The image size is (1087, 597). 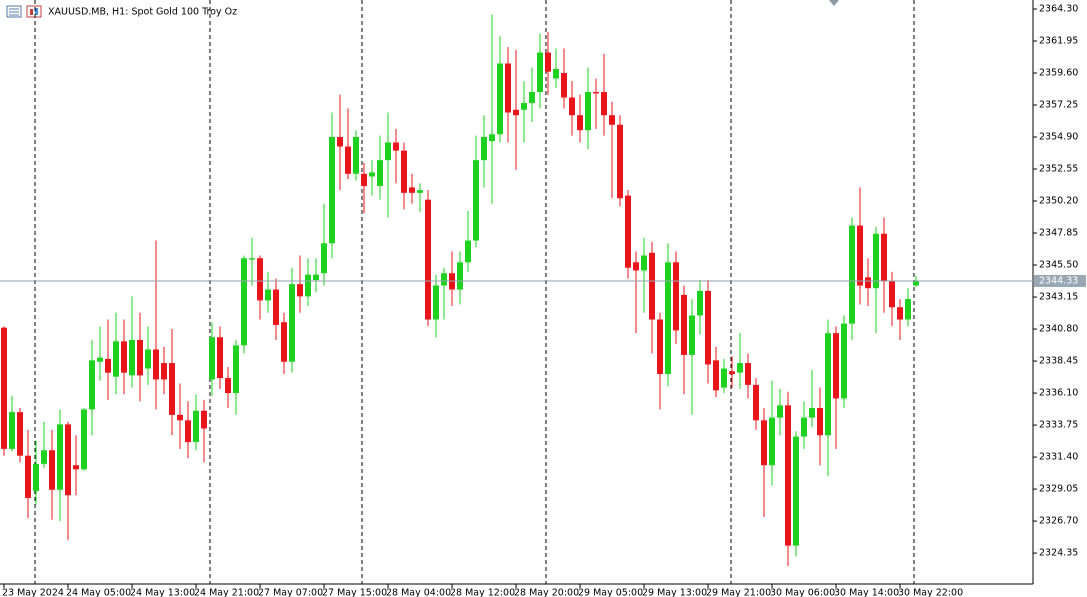 What do you see at coordinates (930, 592) in the screenshot?
I see `x-tick-label: 30 May 22:00` at bounding box center [930, 592].